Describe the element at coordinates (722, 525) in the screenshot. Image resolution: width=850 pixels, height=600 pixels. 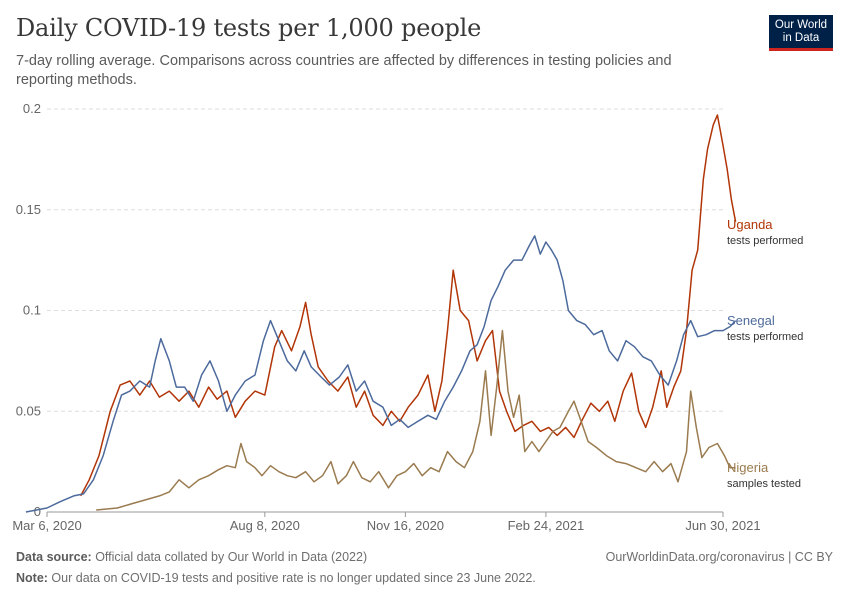
I see `x-tick-label: Jun 30, 2021` at that location.